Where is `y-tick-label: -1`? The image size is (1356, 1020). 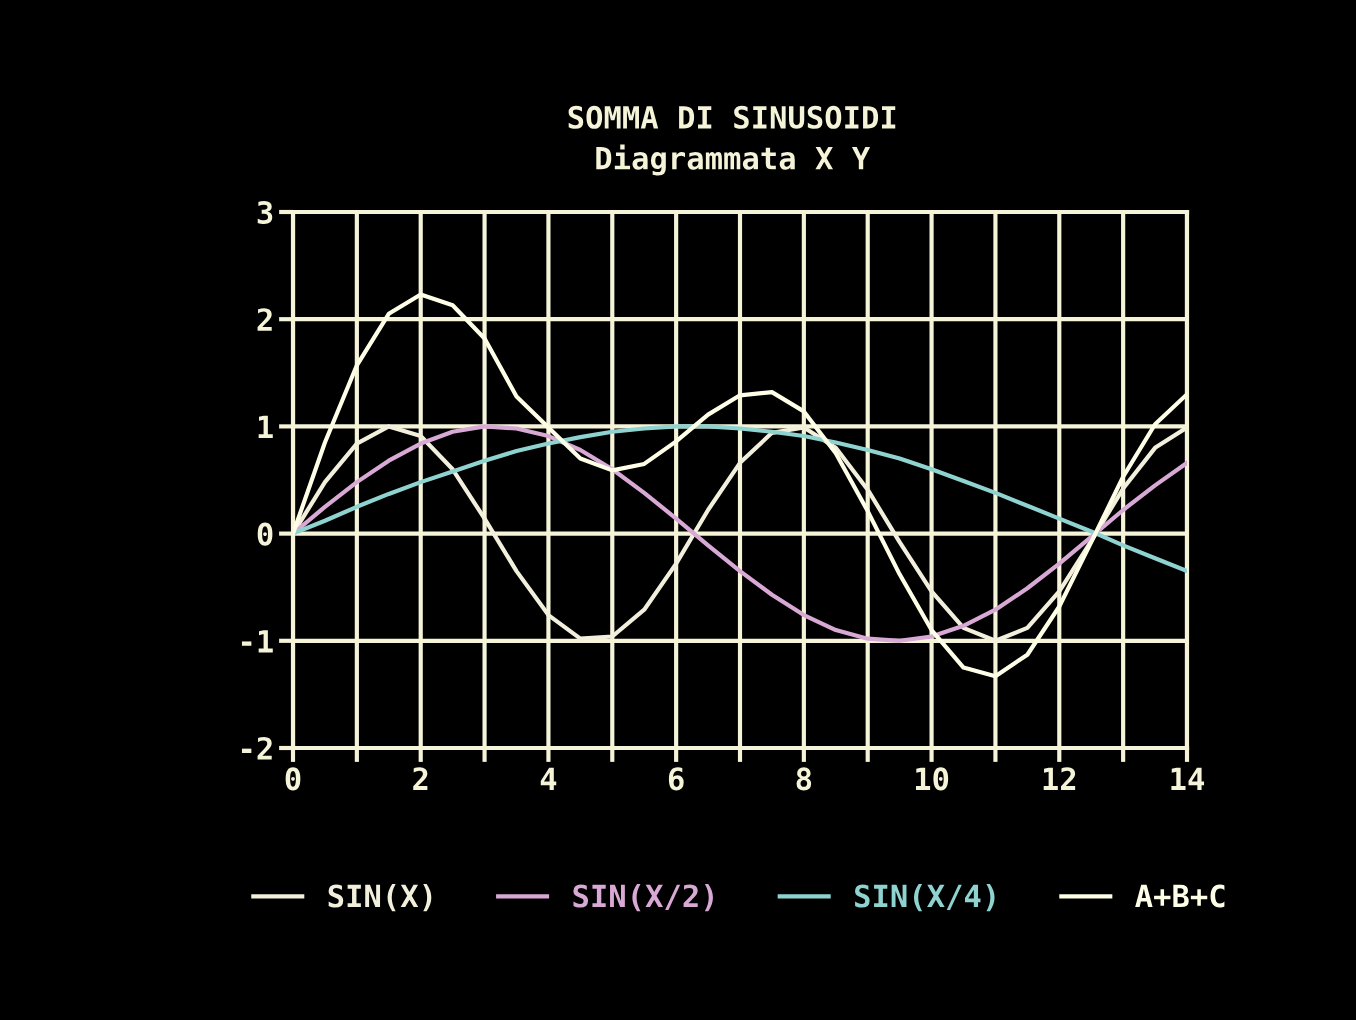 y-tick-label: -1 is located at coordinates (257, 641).